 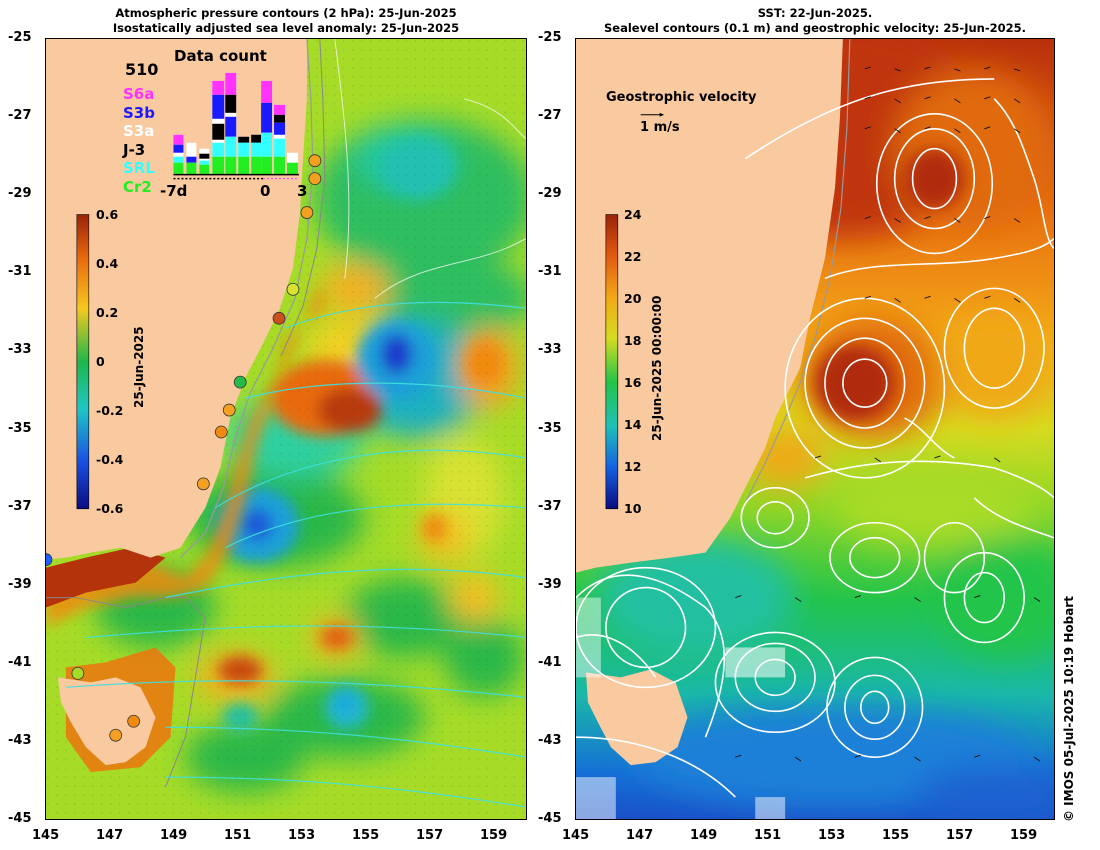 I want to click on colorbar-tick: -0.4, so click(x=110, y=459).